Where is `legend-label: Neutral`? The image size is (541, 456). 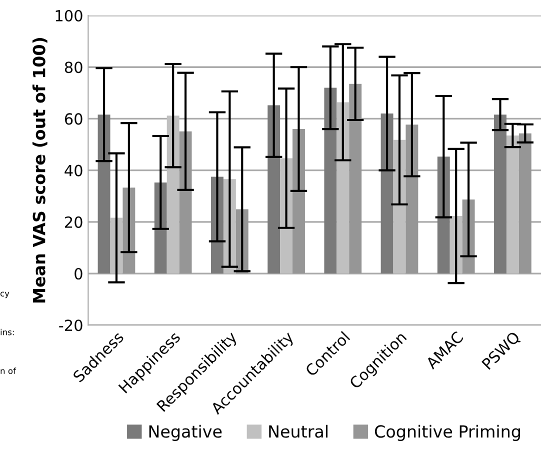
legend-label: Neutral is located at coordinates (298, 431).